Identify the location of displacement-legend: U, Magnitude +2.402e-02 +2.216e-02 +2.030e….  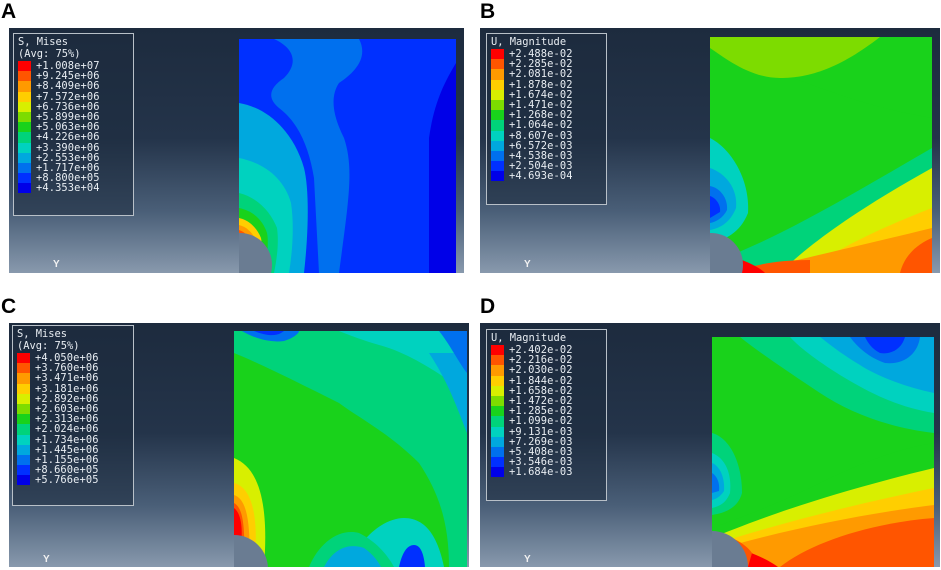
(546, 415).